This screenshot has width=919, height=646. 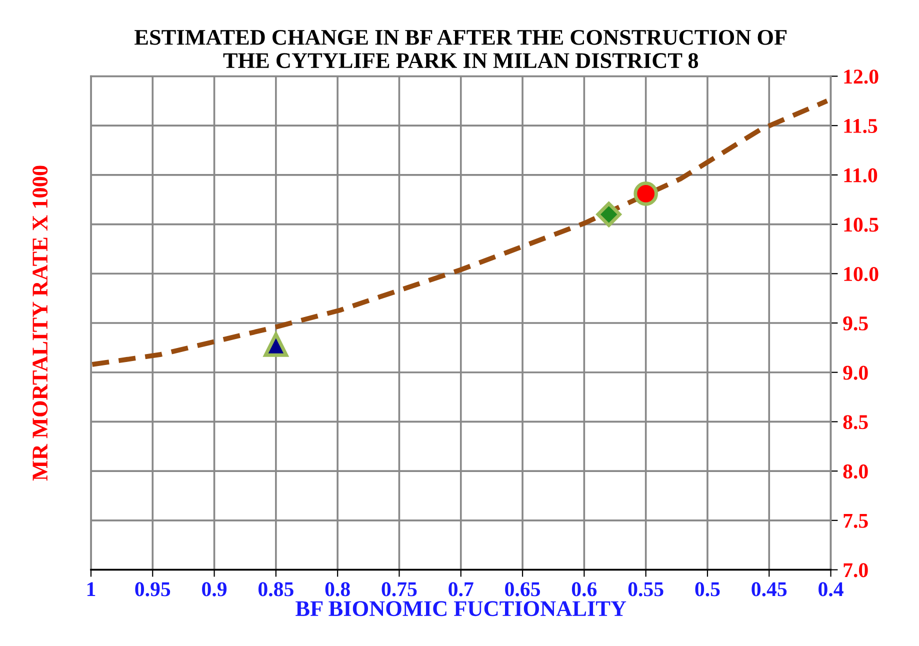 I want to click on y-tick-label: 12.0, so click(x=861, y=77).